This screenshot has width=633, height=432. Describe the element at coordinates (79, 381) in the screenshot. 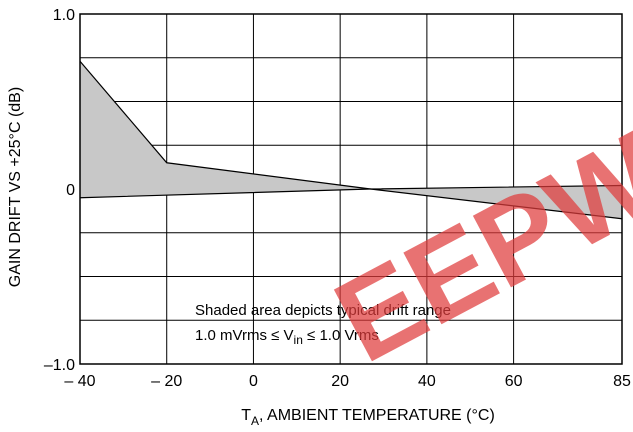

I see `x-tick-label-0: – 40` at that location.